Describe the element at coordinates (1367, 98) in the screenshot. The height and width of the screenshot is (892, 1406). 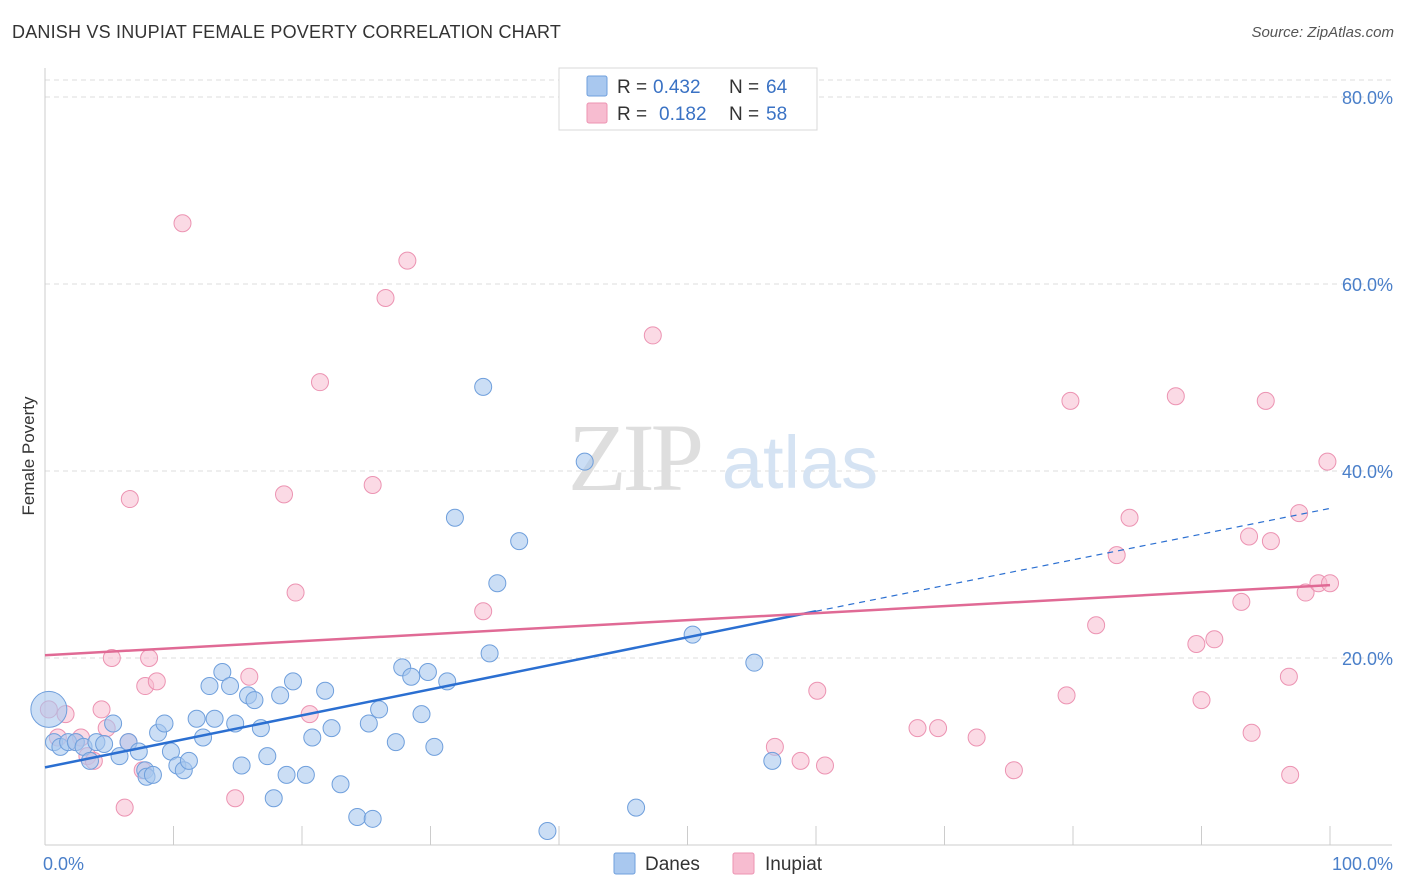
I see `y-tick-label: 80.0%` at that location.